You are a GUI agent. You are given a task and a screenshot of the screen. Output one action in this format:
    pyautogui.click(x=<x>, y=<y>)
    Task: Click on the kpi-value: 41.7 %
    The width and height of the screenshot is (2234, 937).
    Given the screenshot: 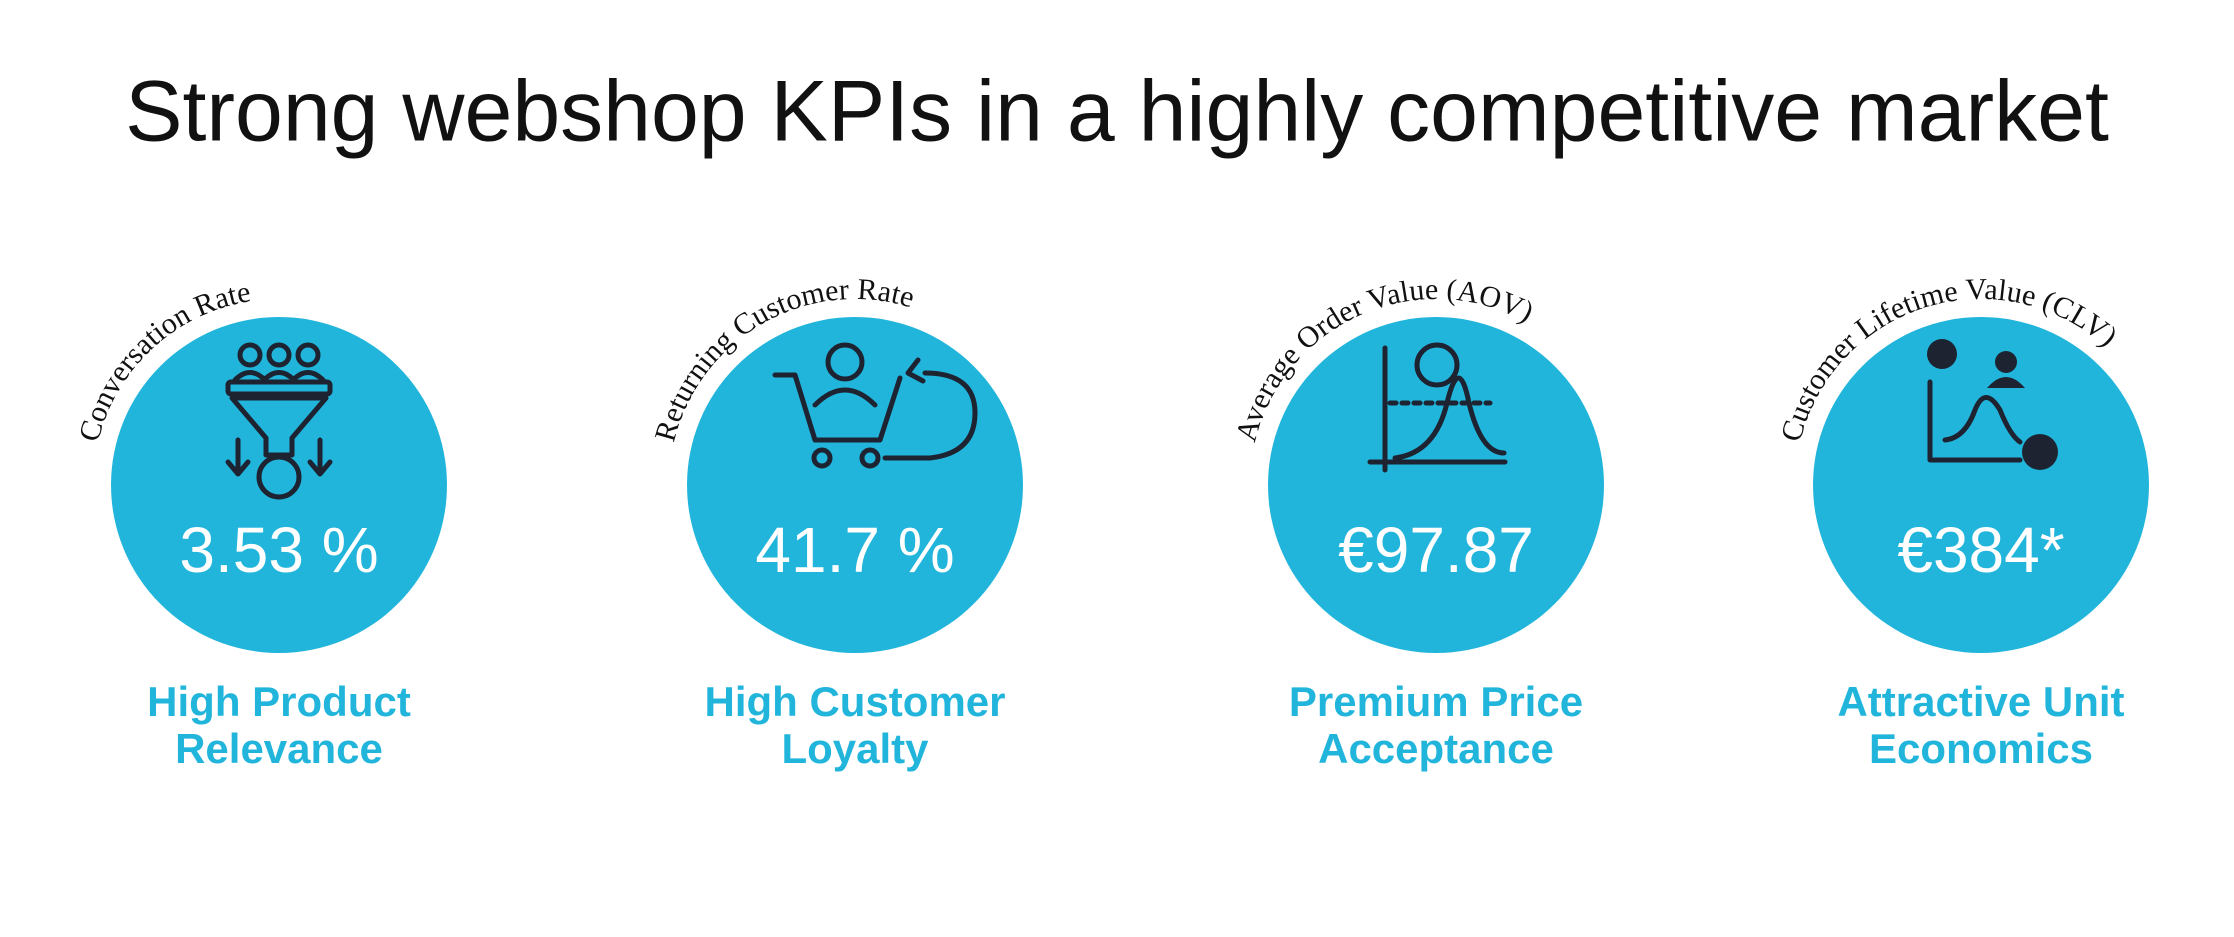 What is the action you would take?
    pyautogui.click(x=854, y=550)
    